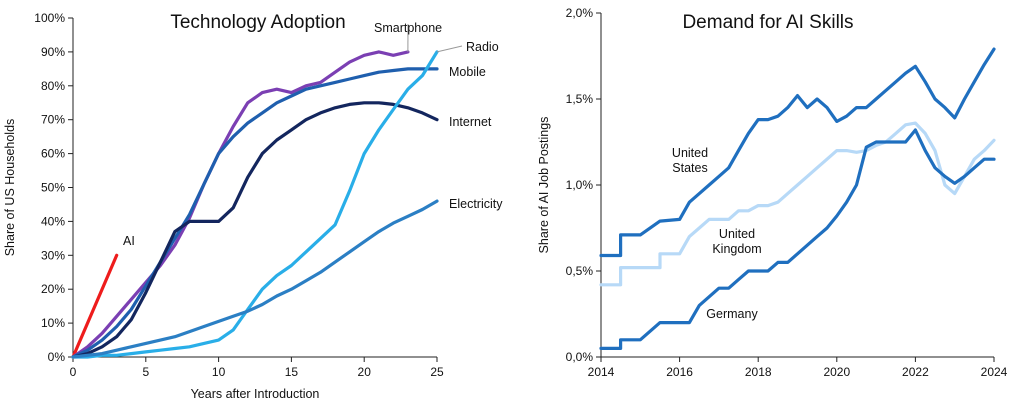  Describe the element at coordinates (580, 185) in the screenshot. I see `y-tick-label: 1,0%` at that location.